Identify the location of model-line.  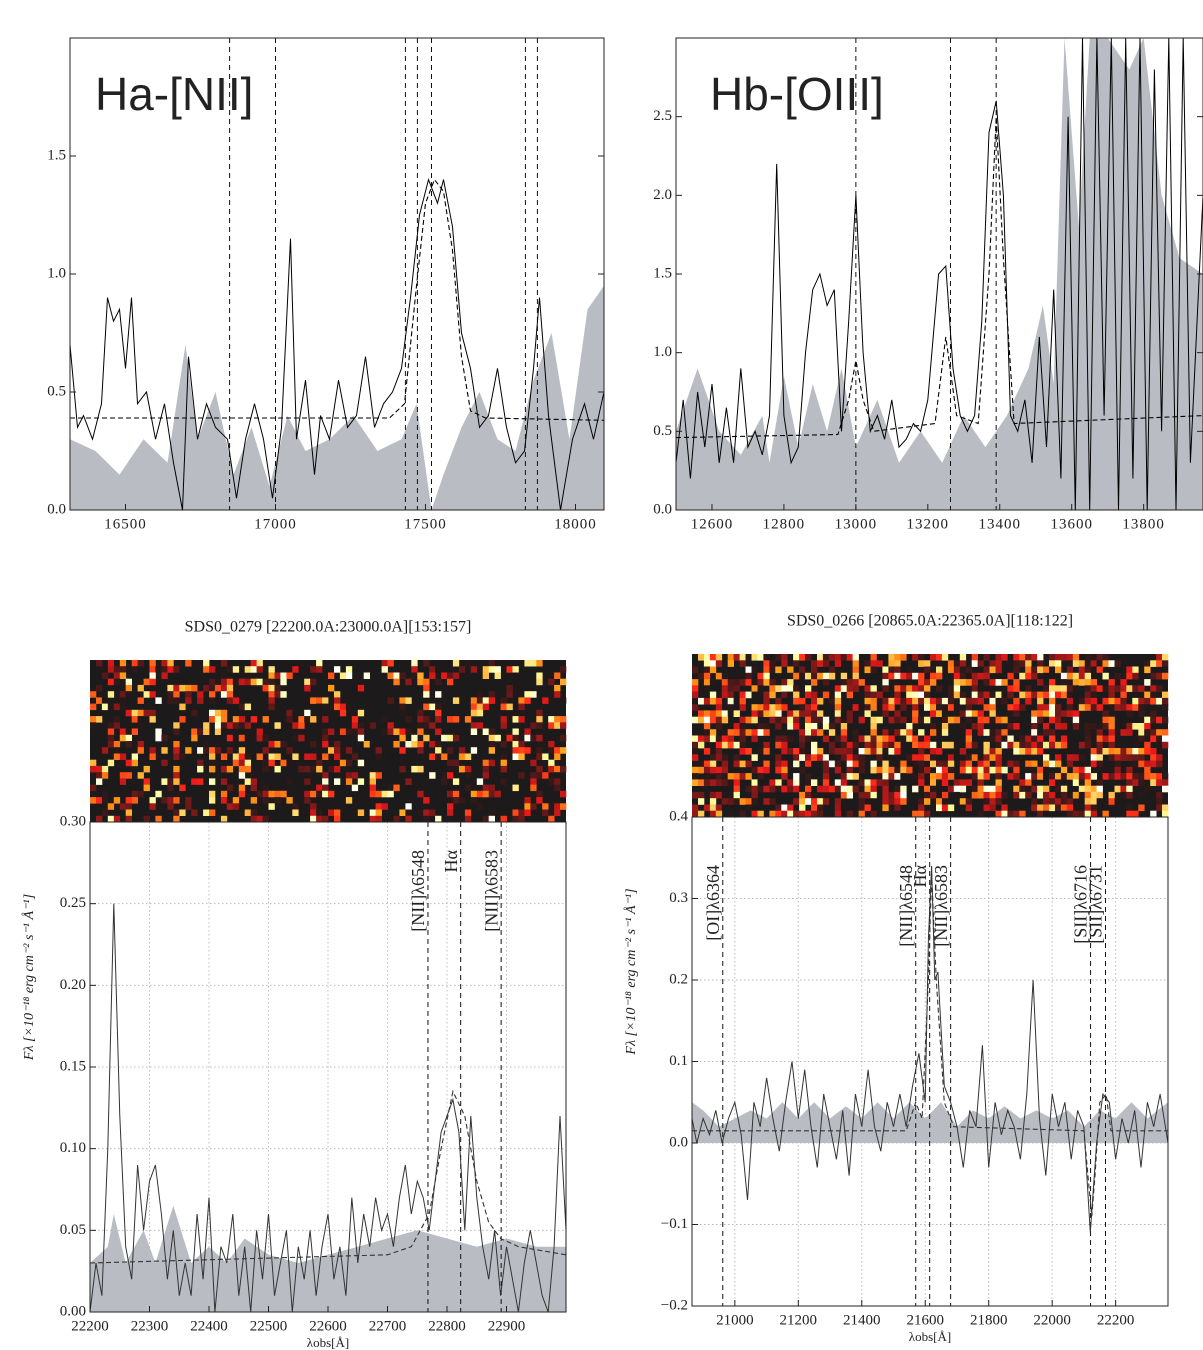
(337, 299).